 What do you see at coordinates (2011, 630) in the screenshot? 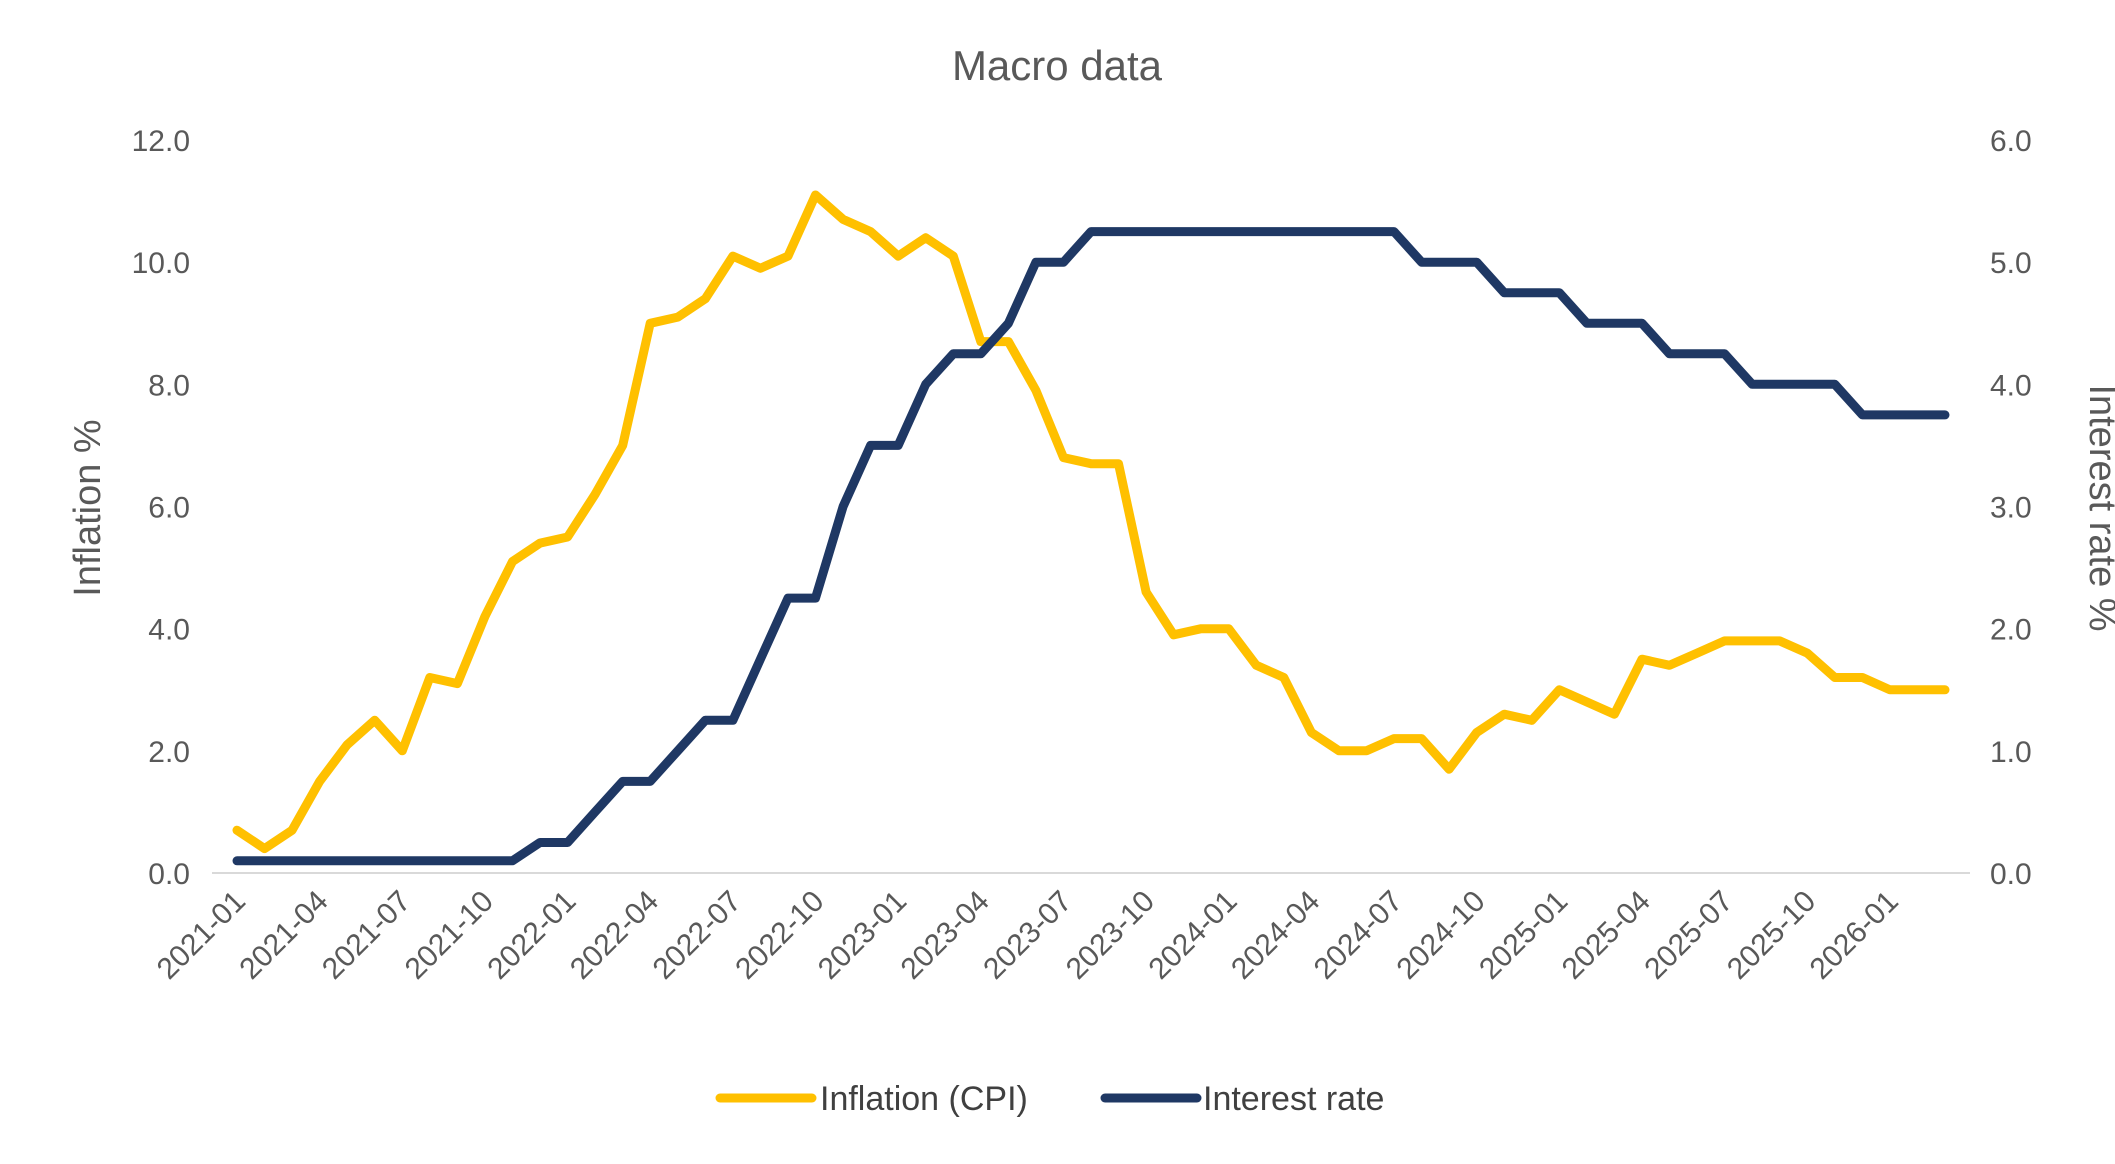
I see `y-right-tick-label: 2.0` at bounding box center [2011, 630].